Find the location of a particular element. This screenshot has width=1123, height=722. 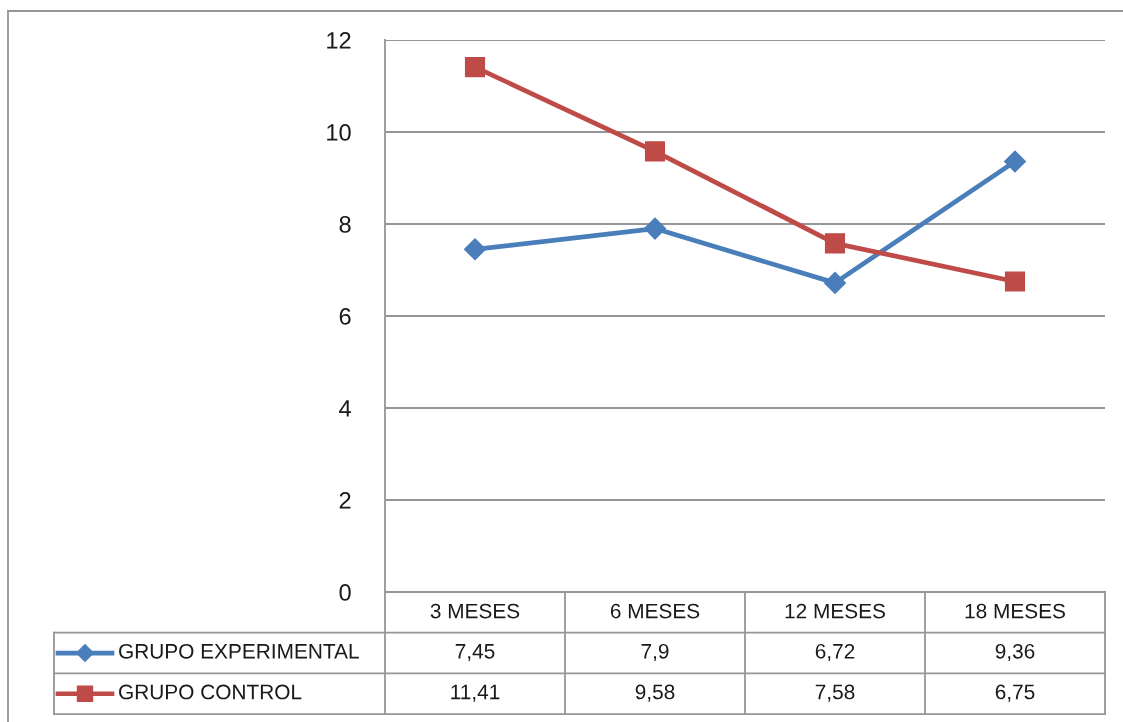

data-label: 9,58 is located at coordinates (655, 693).